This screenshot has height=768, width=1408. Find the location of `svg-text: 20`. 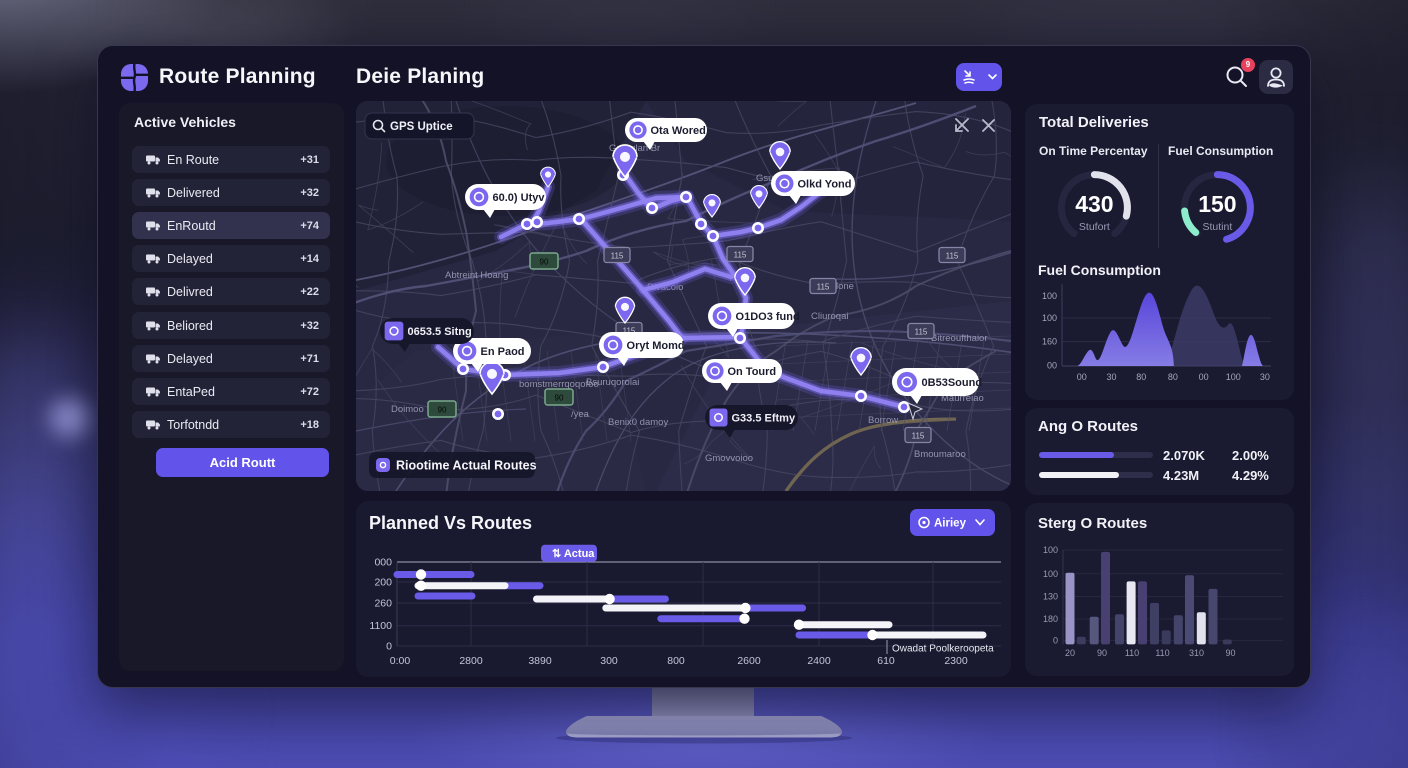

svg-text: 20 is located at coordinates (1070, 653).